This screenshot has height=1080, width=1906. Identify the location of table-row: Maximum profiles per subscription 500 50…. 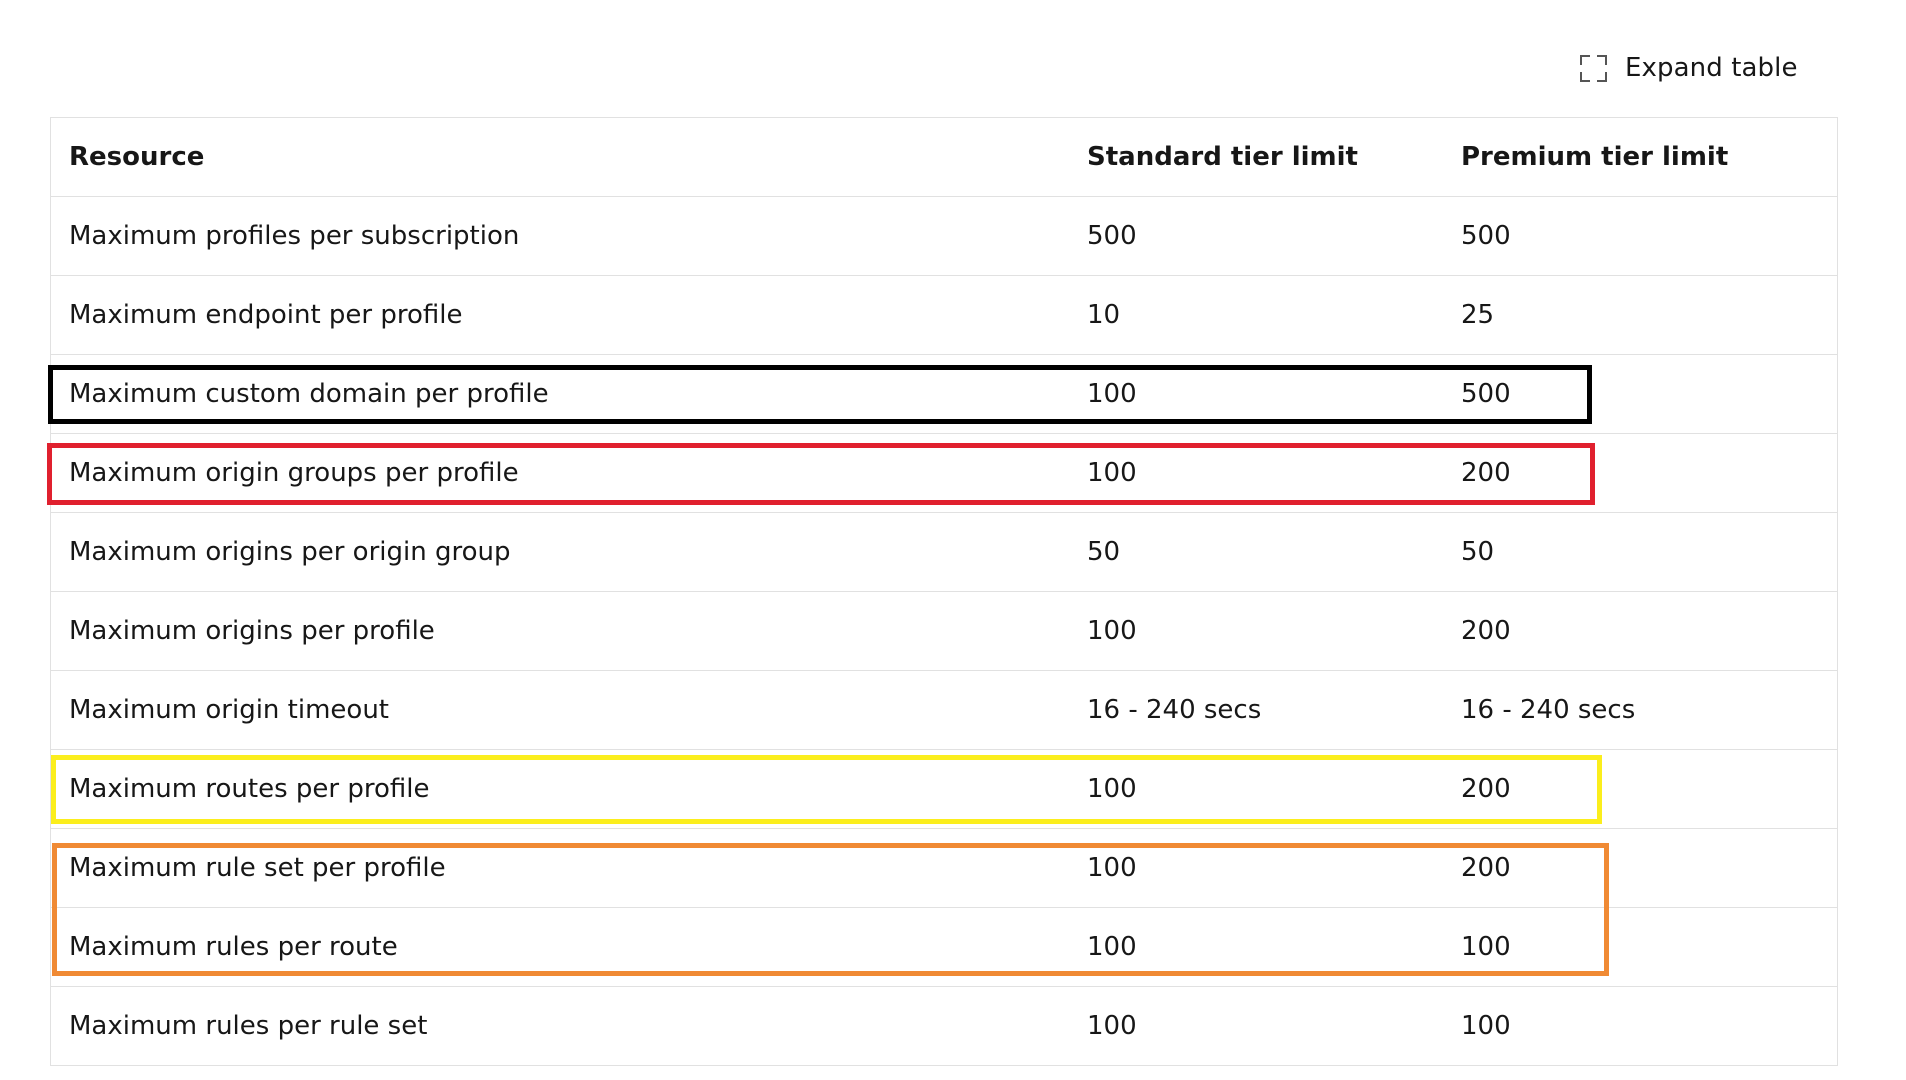
(944, 236).